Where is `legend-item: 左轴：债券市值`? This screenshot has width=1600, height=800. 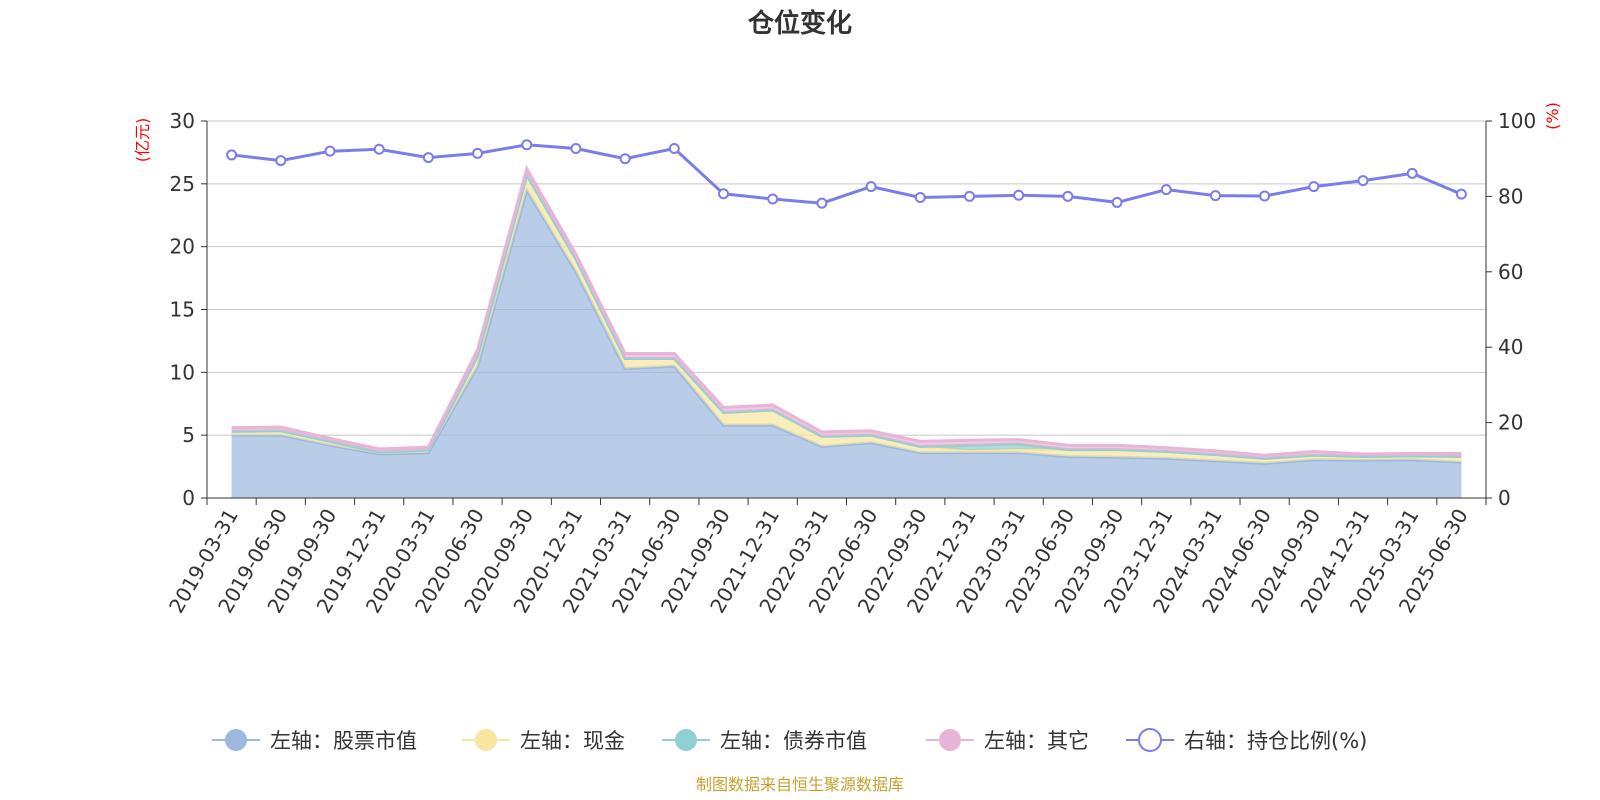
legend-item: 左轴：债券市值 is located at coordinates (764, 741).